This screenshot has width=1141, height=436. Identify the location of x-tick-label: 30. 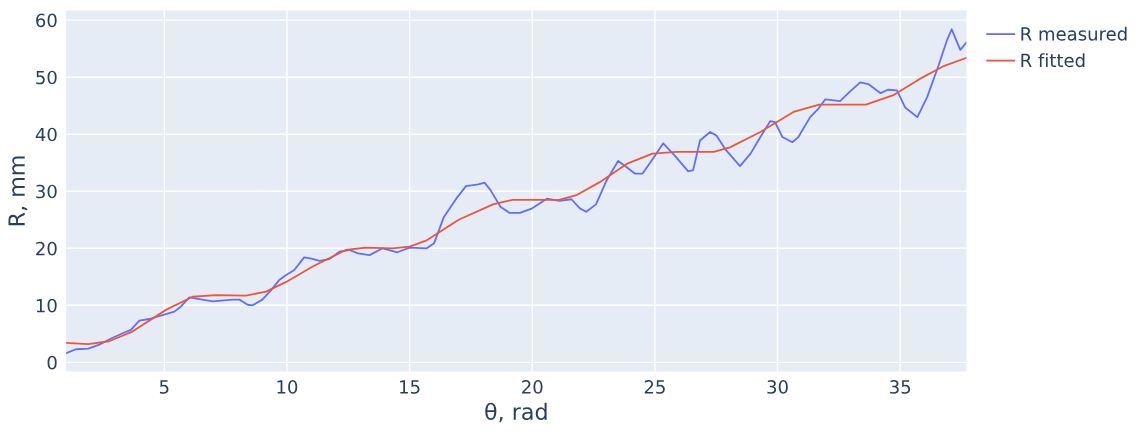
(777, 387).